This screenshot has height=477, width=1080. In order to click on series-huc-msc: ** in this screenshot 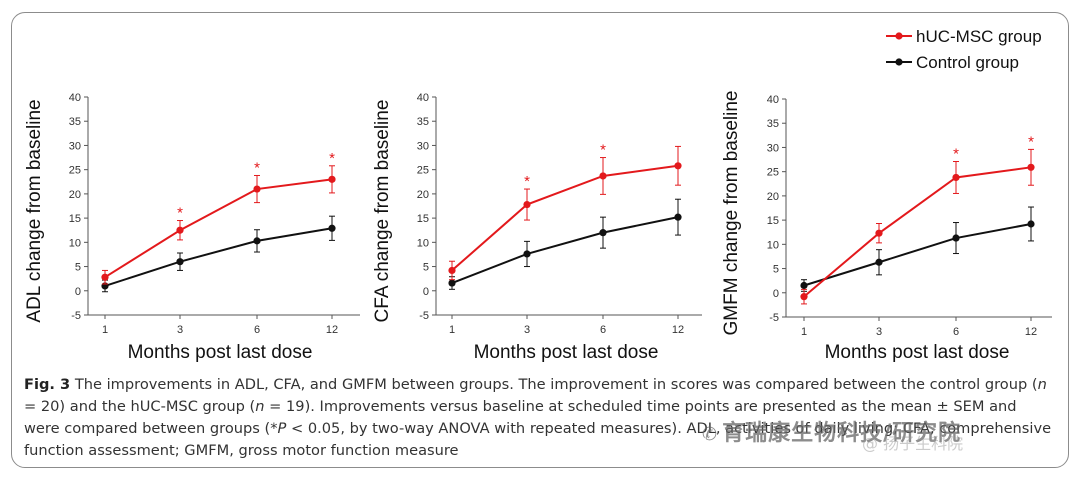, I will do `click(917, 219)`.